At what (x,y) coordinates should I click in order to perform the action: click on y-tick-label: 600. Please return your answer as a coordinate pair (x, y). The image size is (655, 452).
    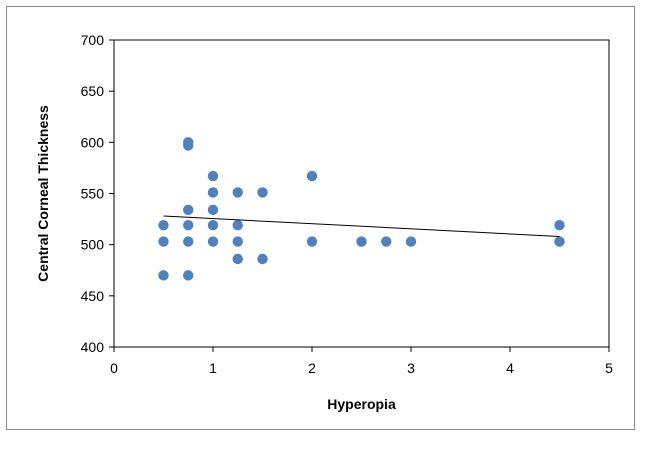
    Looking at the image, I should click on (93, 142).